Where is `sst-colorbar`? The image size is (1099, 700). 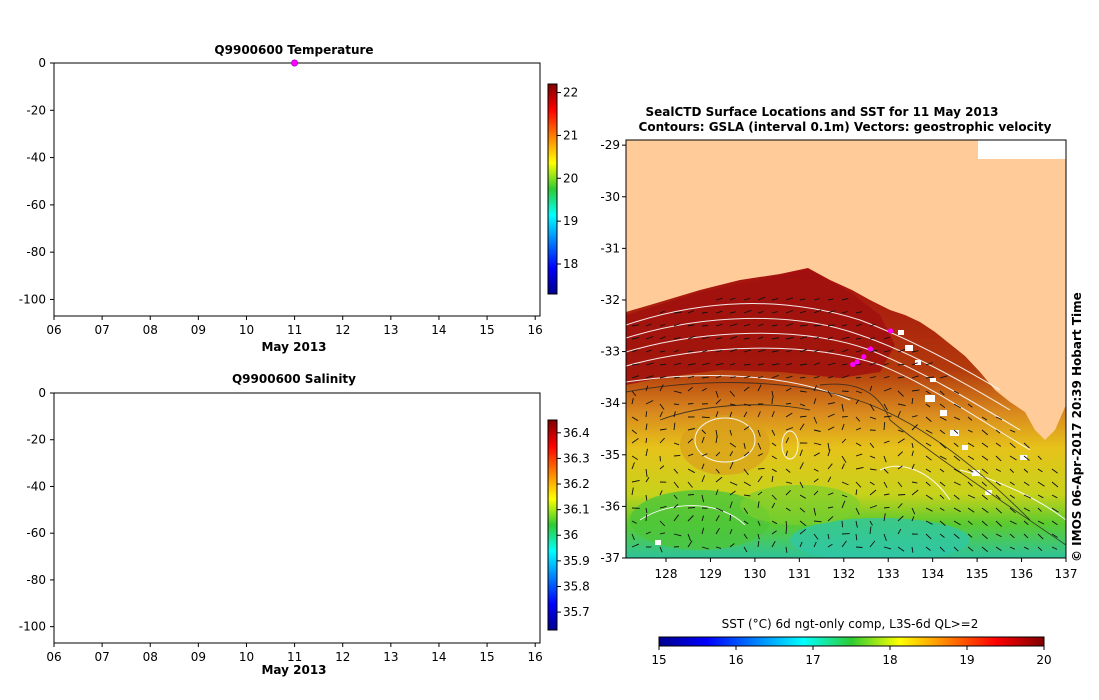
sst-colorbar is located at coordinates (851, 641).